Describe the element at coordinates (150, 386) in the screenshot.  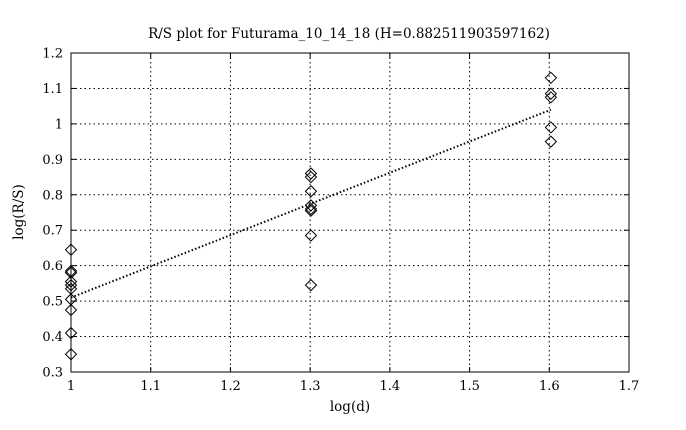
I see `x-tick-label: 1.1` at that location.